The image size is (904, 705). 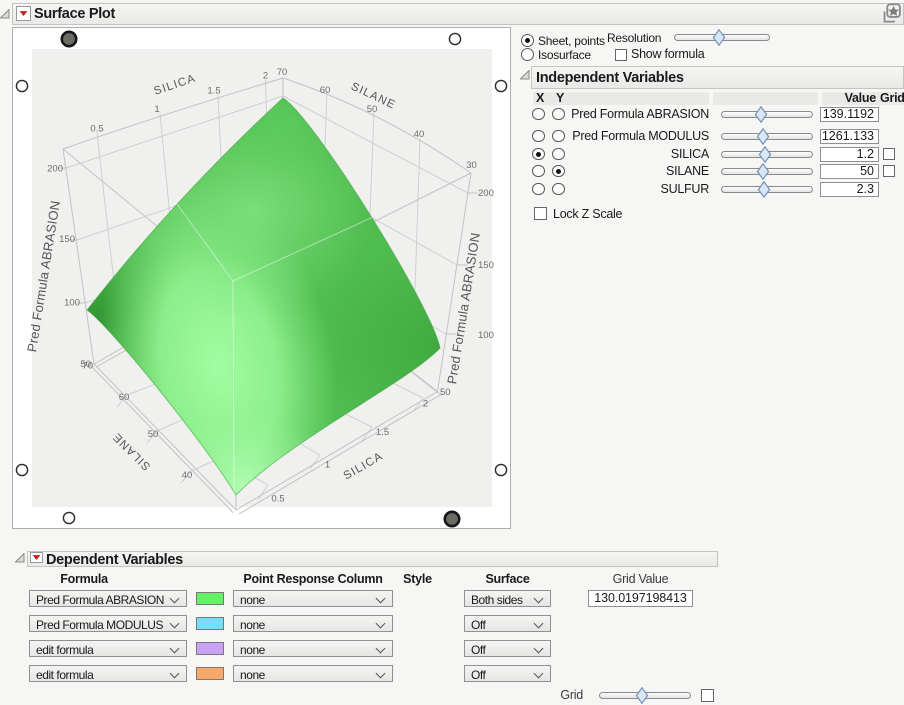 What do you see at coordinates (471, 165) in the screenshot?
I see `svg-text: 30` at bounding box center [471, 165].